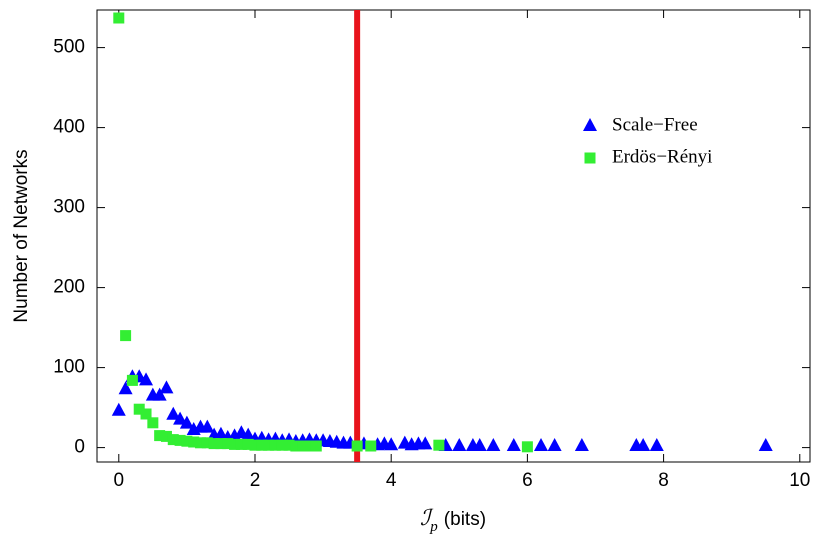  Describe the element at coordinates (391, 480) in the screenshot. I see `x-tick-label: 4` at that location.